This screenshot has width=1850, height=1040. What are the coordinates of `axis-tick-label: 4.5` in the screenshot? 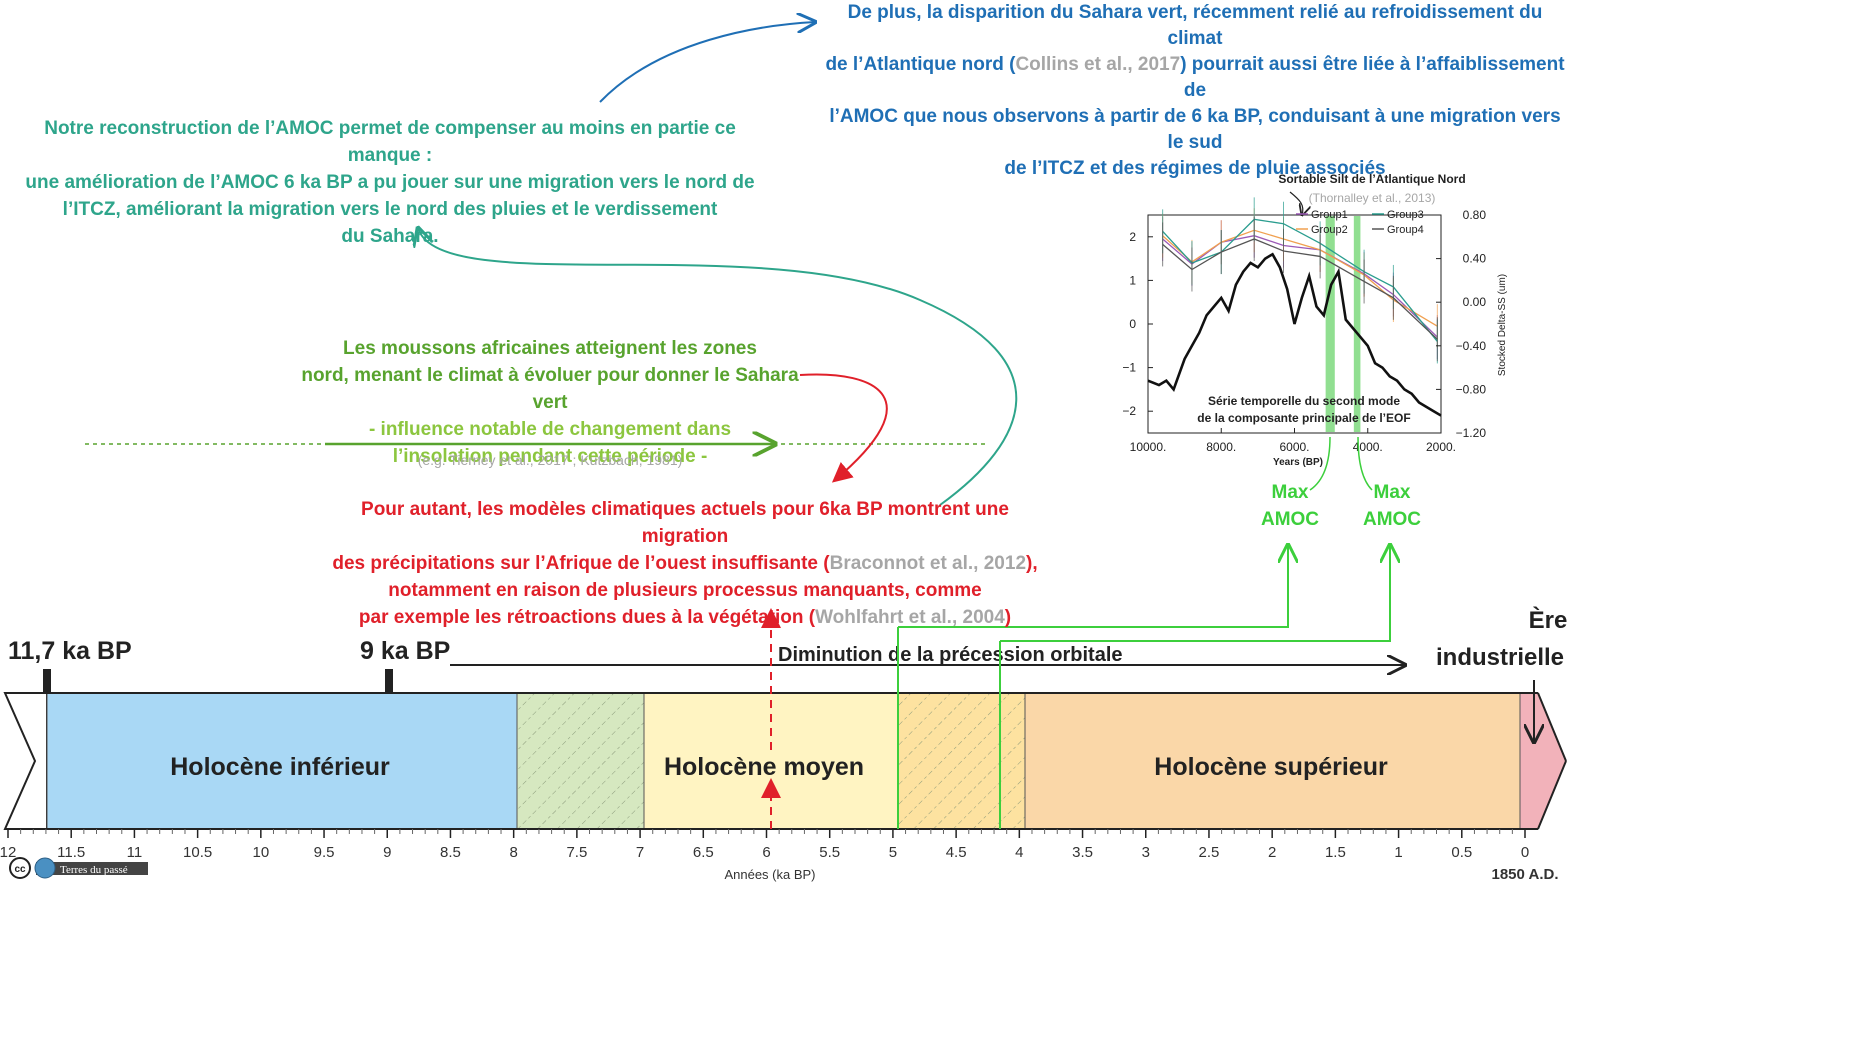 It's located at (956, 852).